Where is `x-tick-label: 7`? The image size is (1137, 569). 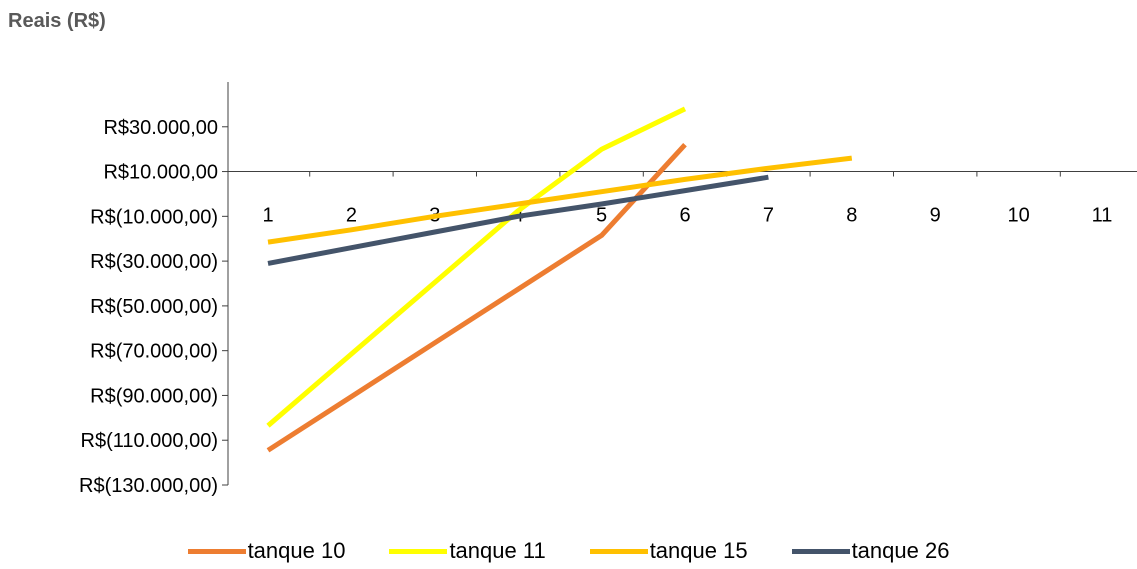 x-tick-label: 7 is located at coordinates (768, 216).